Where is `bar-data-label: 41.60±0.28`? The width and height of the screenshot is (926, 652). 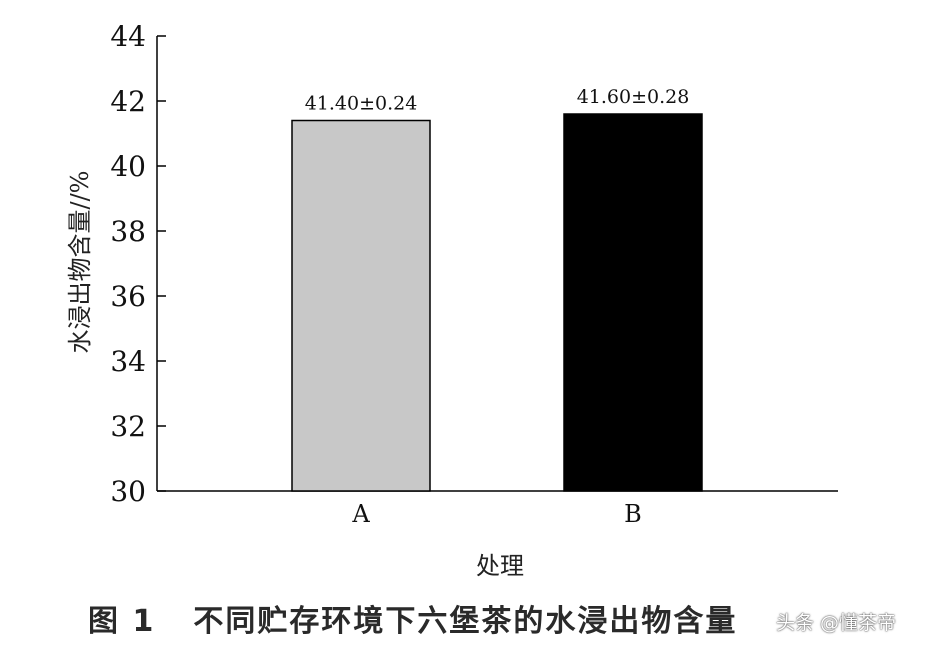 bar-data-label: 41.60±0.28 is located at coordinates (633, 97).